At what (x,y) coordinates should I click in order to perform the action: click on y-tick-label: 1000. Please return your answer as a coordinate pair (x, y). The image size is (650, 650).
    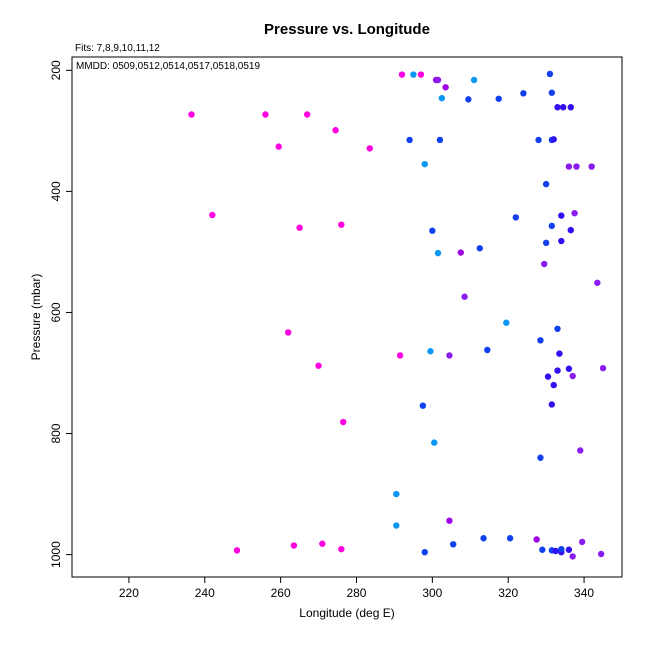
    Looking at the image, I should click on (56, 554).